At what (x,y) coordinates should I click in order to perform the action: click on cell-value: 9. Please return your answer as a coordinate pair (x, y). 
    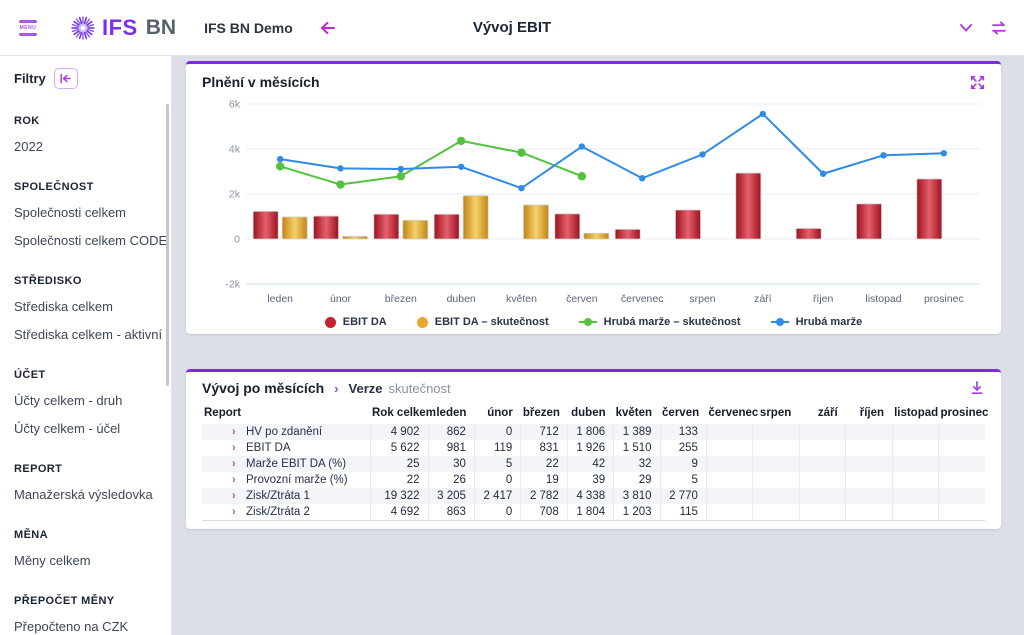
    Looking at the image, I should click on (683, 464).